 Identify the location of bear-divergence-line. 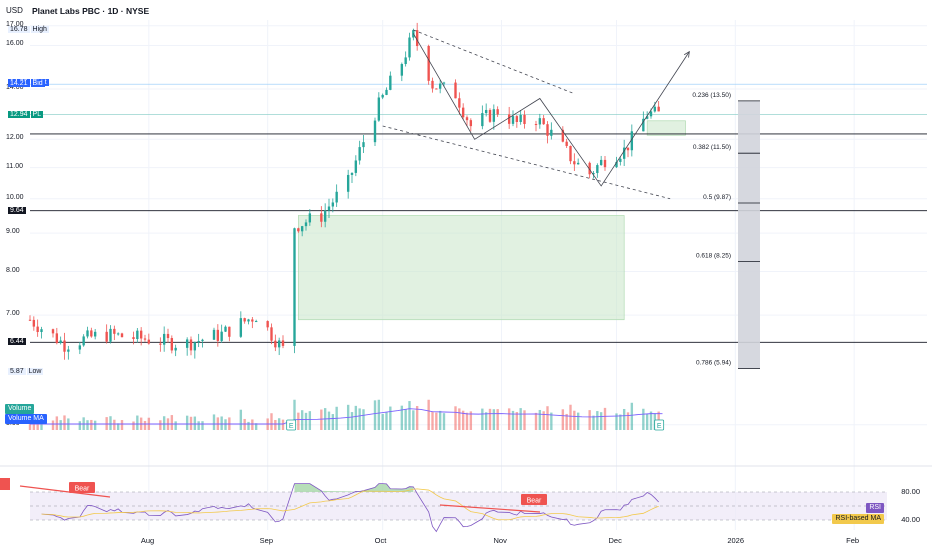
(65, 491).